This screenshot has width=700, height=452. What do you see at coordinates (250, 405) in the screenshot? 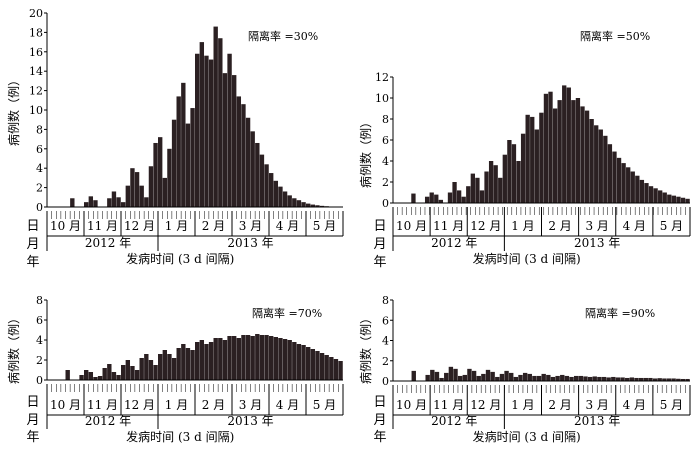
I see `month-label: 3 月` at bounding box center [250, 405].